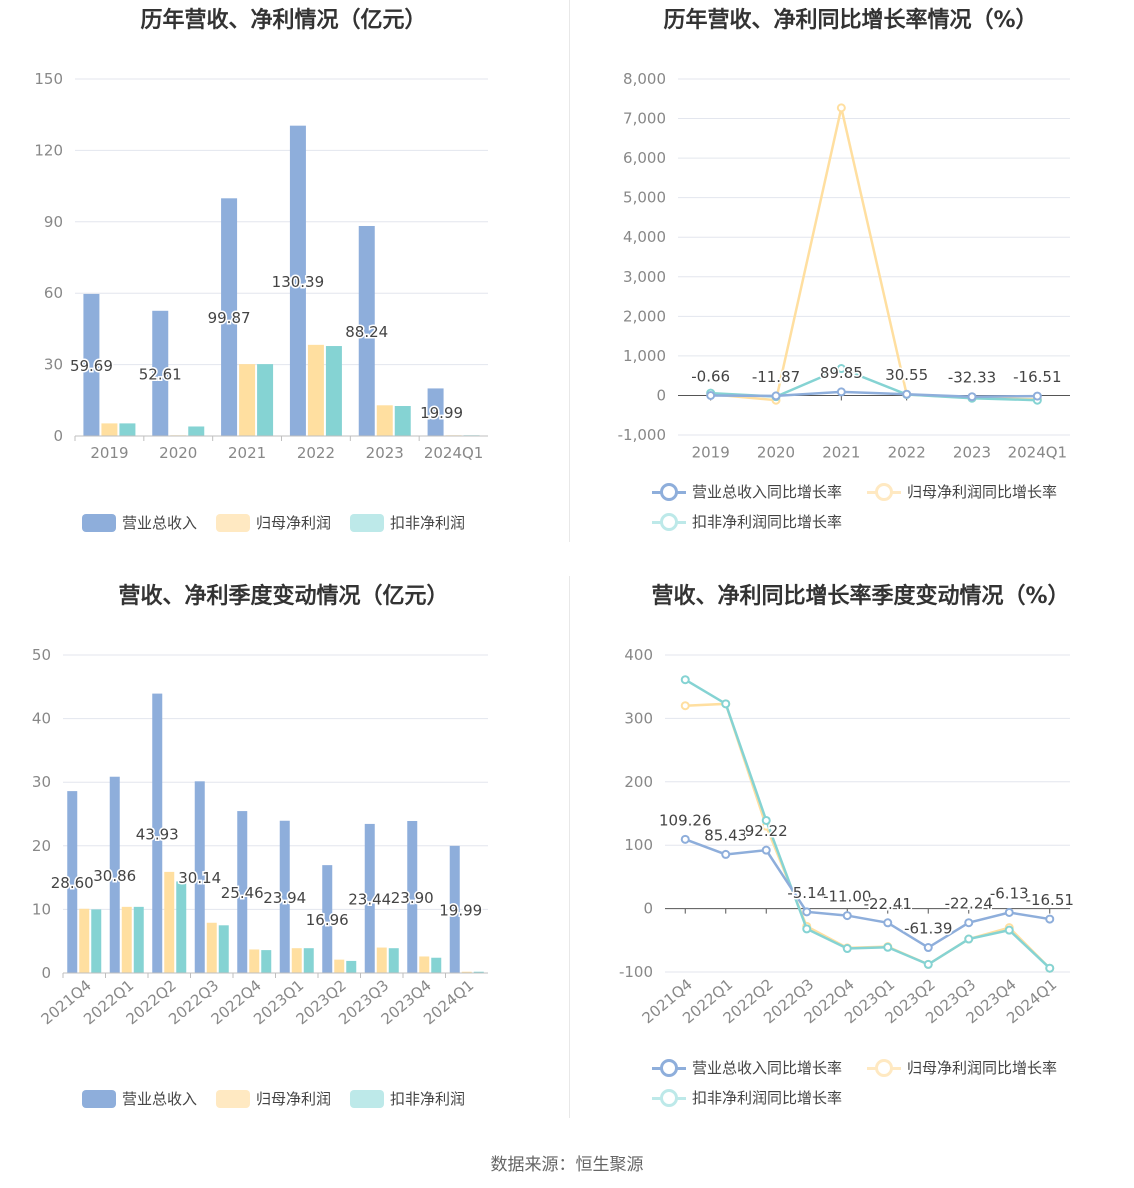 This screenshot has width=1134, height=1188. I want to click on y-tick-label: 40, so click(41, 719).